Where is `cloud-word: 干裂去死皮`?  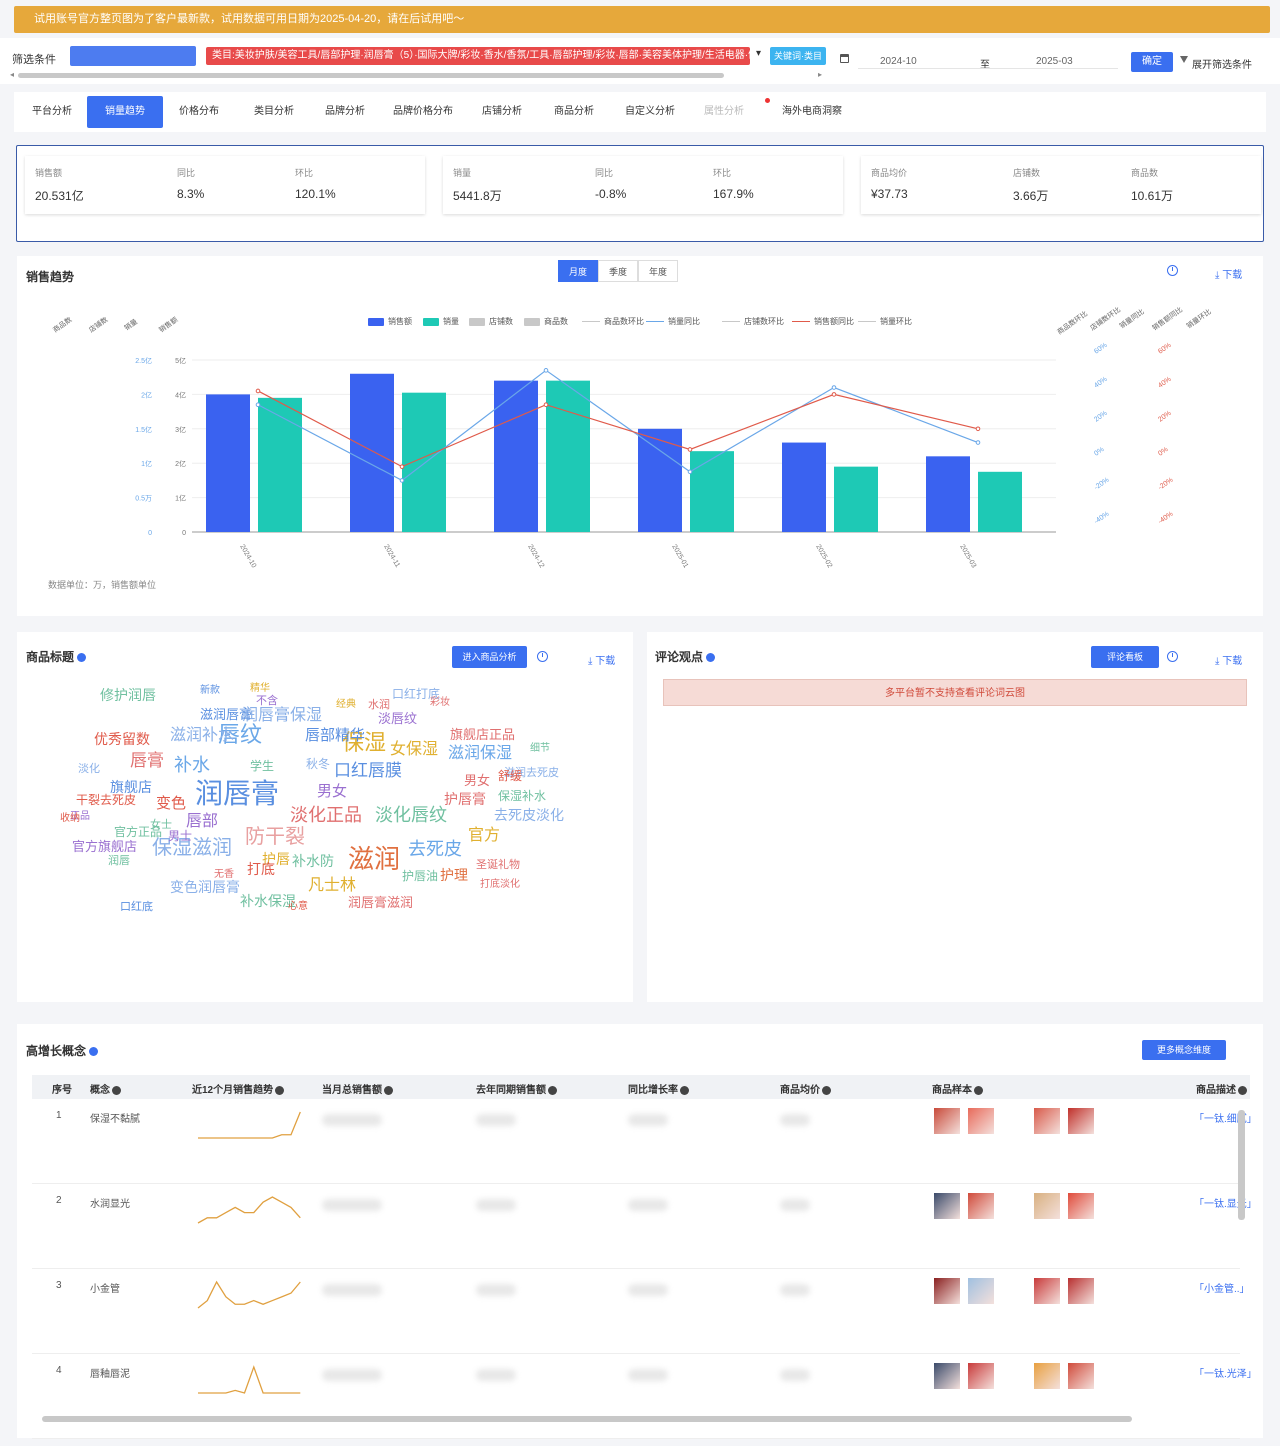
cloud-word: 干裂去死皮 is located at coordinates (106, 800).